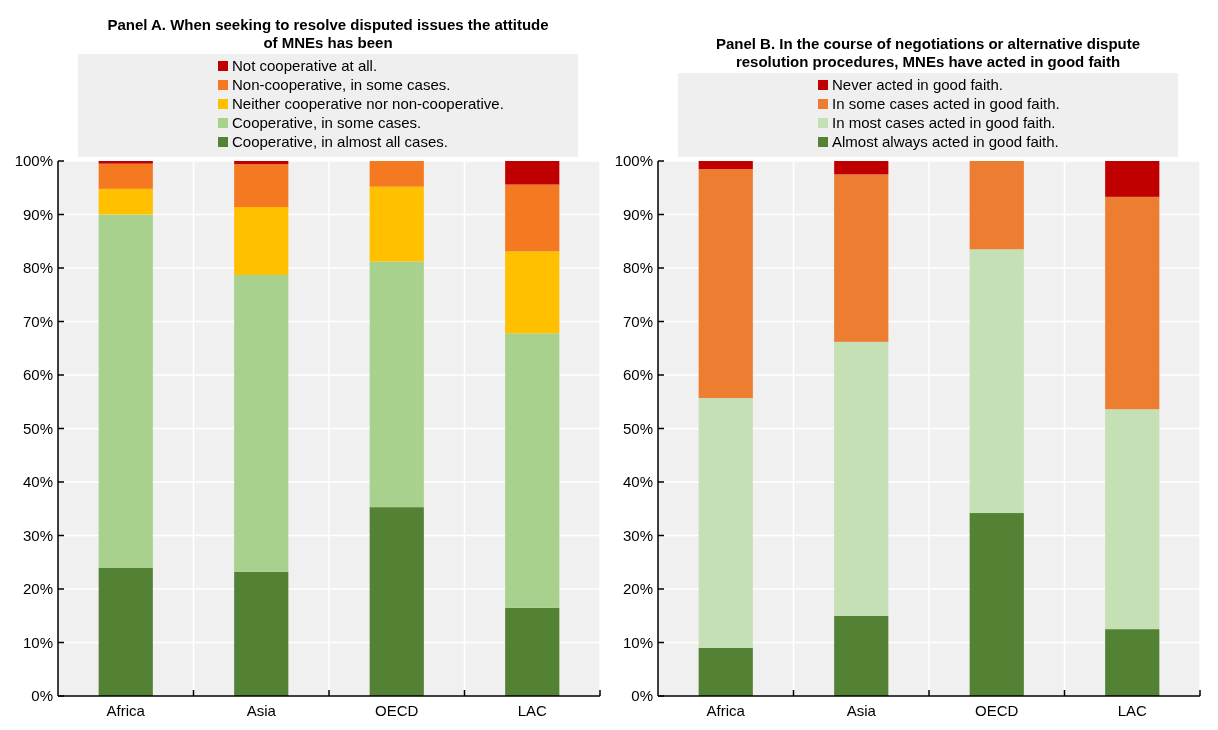 The width and height of the screenshot is (1218, 730). What do you see at coordinates (340, 141) in the screenshot?
I see `legend-label: Cooperative, in almost all cases.` at bounding box center [340, 141].